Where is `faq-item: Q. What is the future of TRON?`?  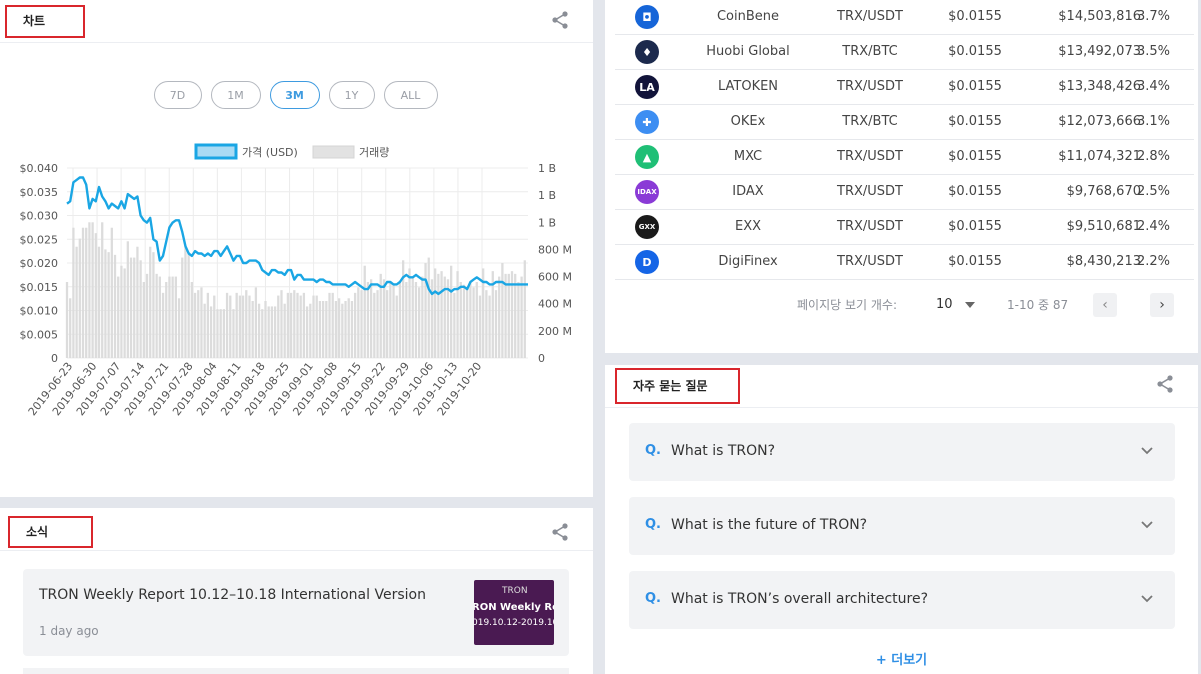
faq-item: Q. What is the future of TRON? is located at coordinates (902, 526).